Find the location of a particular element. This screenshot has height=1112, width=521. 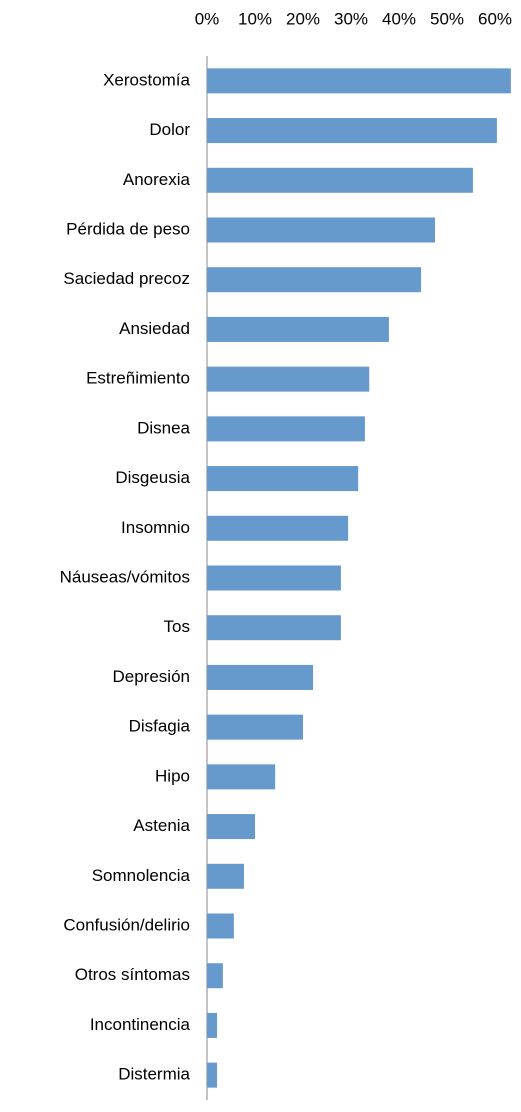

y-tick-label: Astenia is located at coordinates (161, 825).